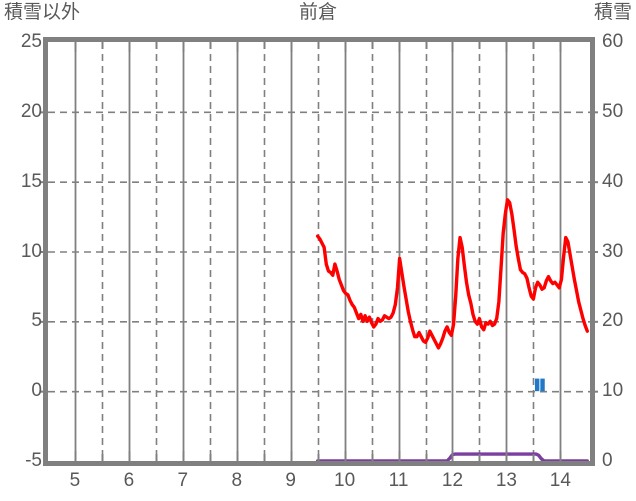  Describe the element at coordinates (452, 274) in the screenshot. I see `series-line-non-snow` at that location.